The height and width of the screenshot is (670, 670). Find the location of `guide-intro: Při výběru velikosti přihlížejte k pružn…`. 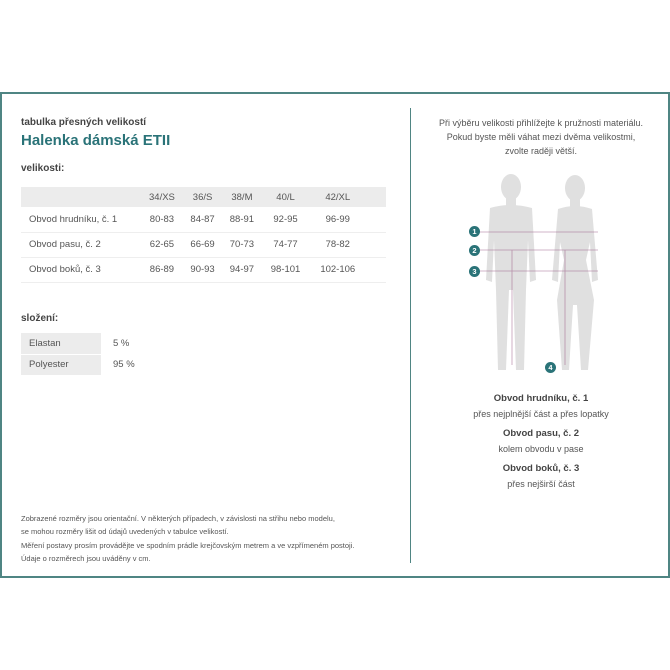

guide-intro: Při výběru velikosti přihlížejte k pružn… is located at coordinates (541, 137).